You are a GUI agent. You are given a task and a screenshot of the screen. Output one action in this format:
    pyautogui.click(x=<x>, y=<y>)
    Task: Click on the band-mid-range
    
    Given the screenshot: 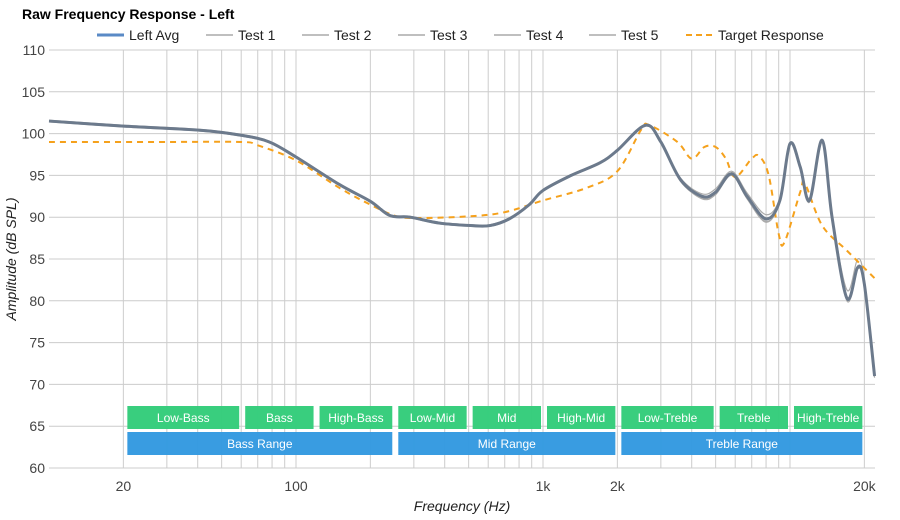 What is the action you would take?
    pyautogui.click(x=507, y=443)
    